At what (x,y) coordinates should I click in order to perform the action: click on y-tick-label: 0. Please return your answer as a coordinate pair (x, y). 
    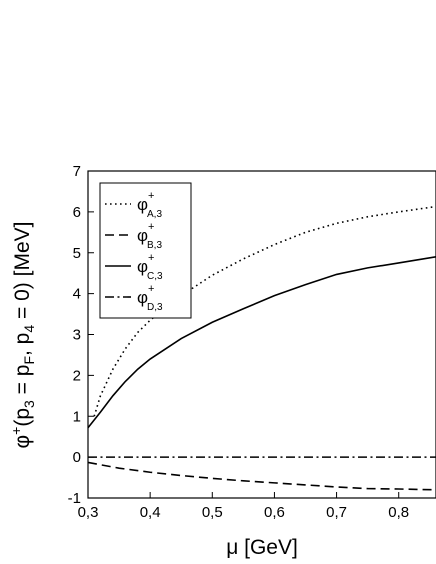
    Looking at the image, I should click on (77, 457).